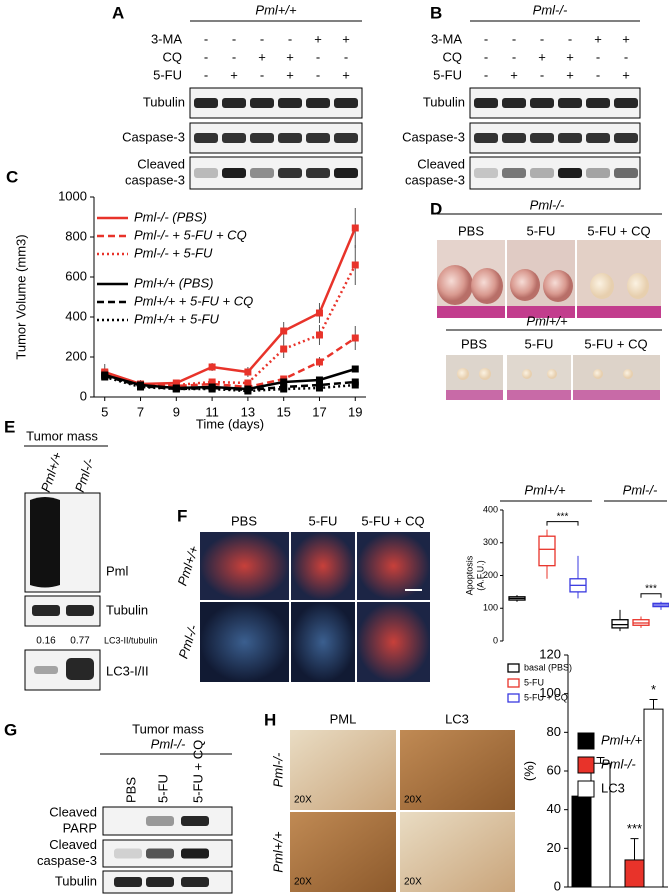 The image size is (669, 896). Describe the element at coordinates (634, 828) in the screenshot. I see `significance: ***` at that location.